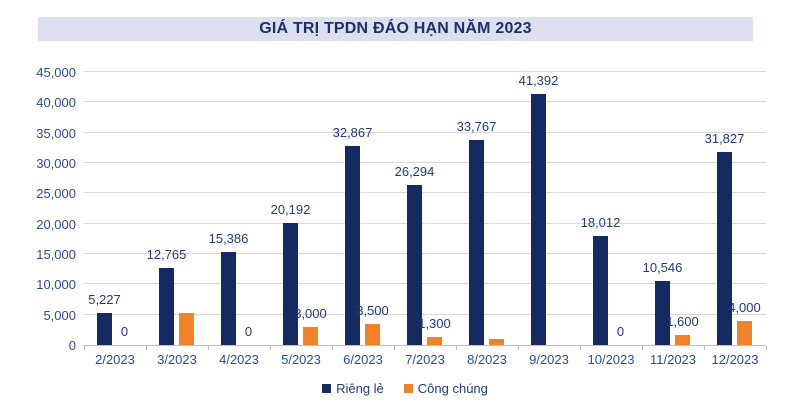 Image resolution: width=810 pixels, height=412 pixels. What do you see at coordinates (476, 242) in the screenshot?
I see `bar-rieng-le-8/2023` at bounding box center [476, 242].